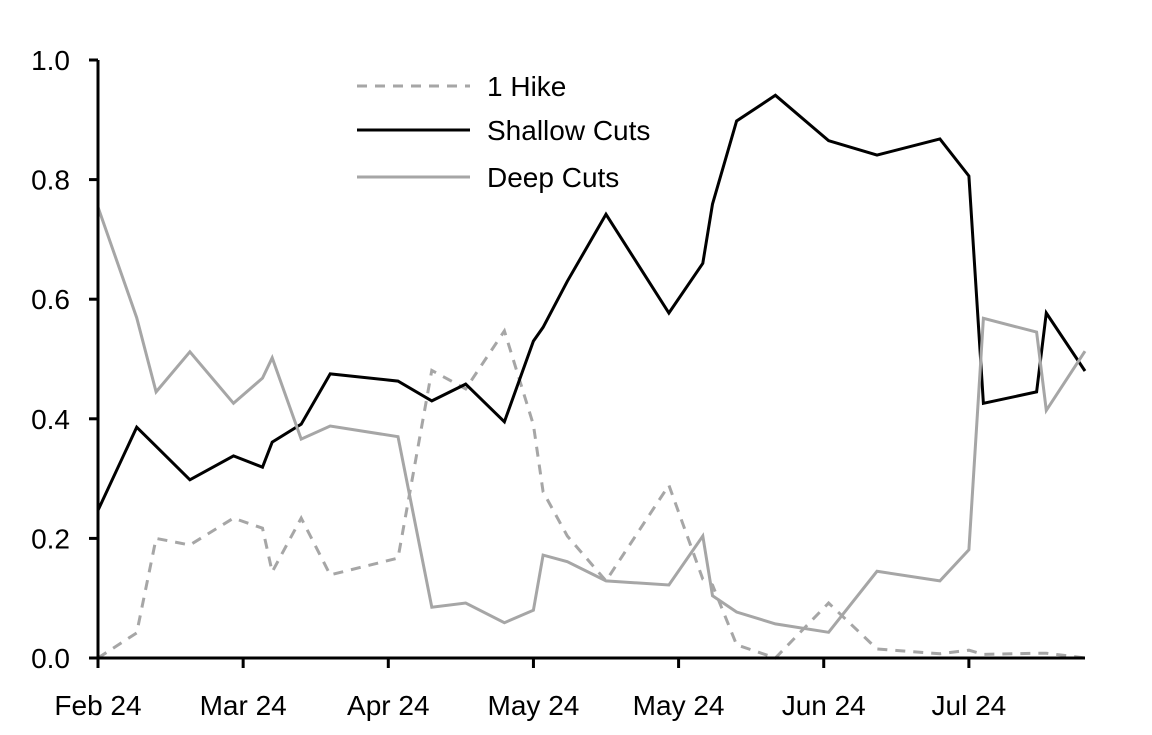 This screenshot has width=1152, height=735. Describe the element at coordinates (50, 60) in the screenshot. I see `y-tick-label: 1.0` at that location.